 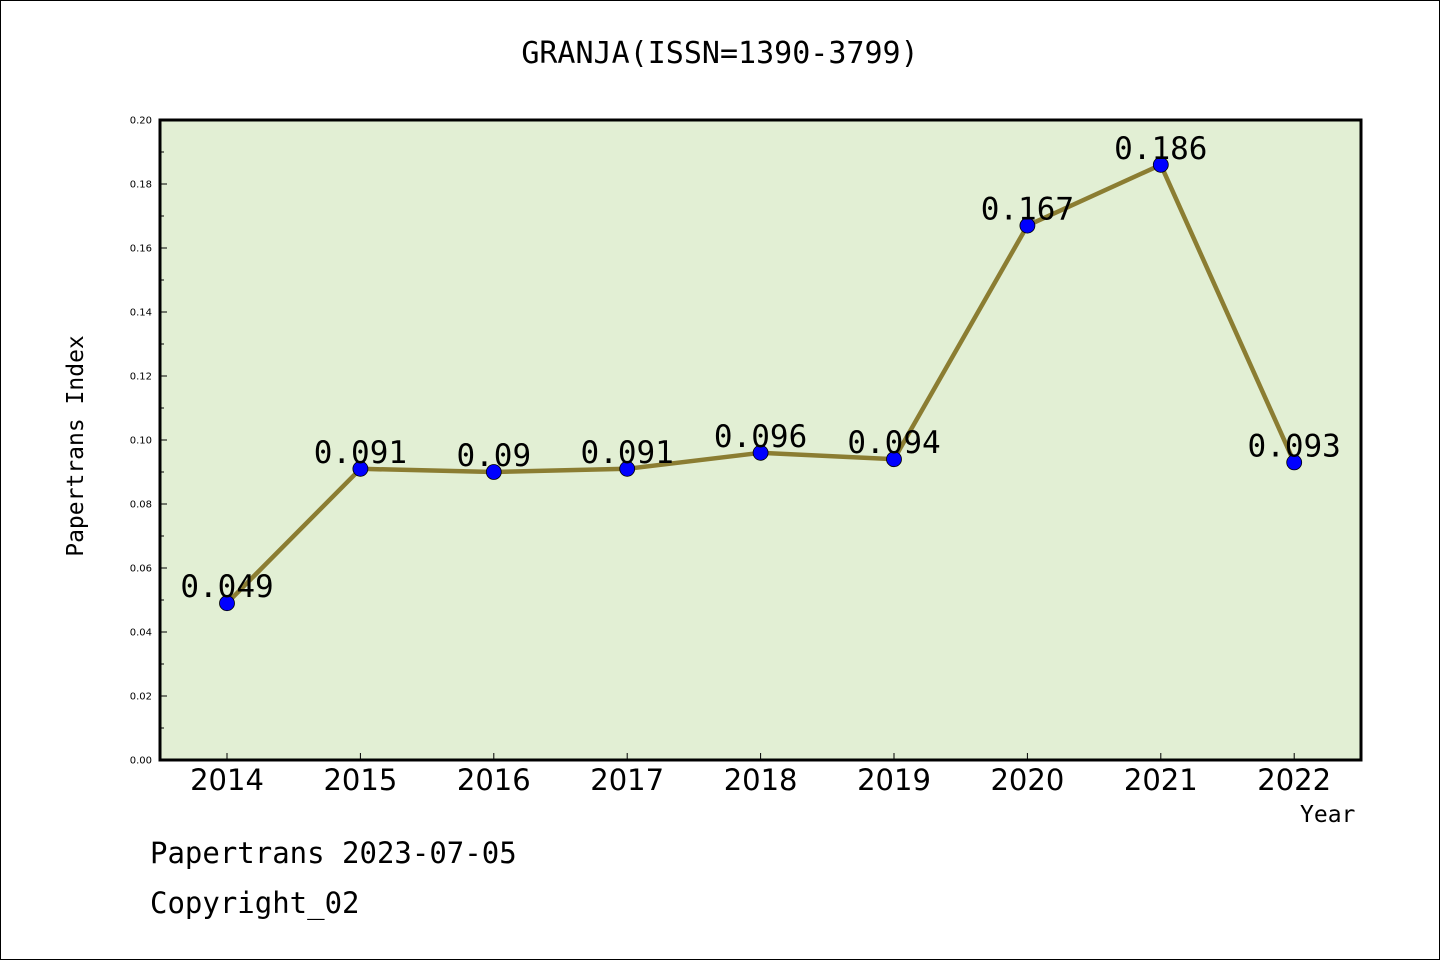 I want to click on x-tick-label: 2019, so click(x=894, y=780).